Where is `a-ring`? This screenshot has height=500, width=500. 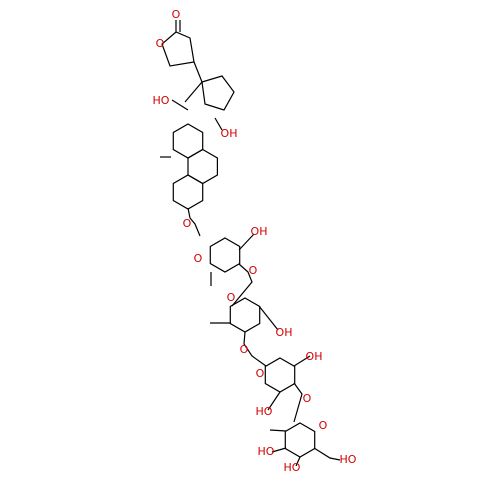 a-ring is located at coordinates (188, 192).